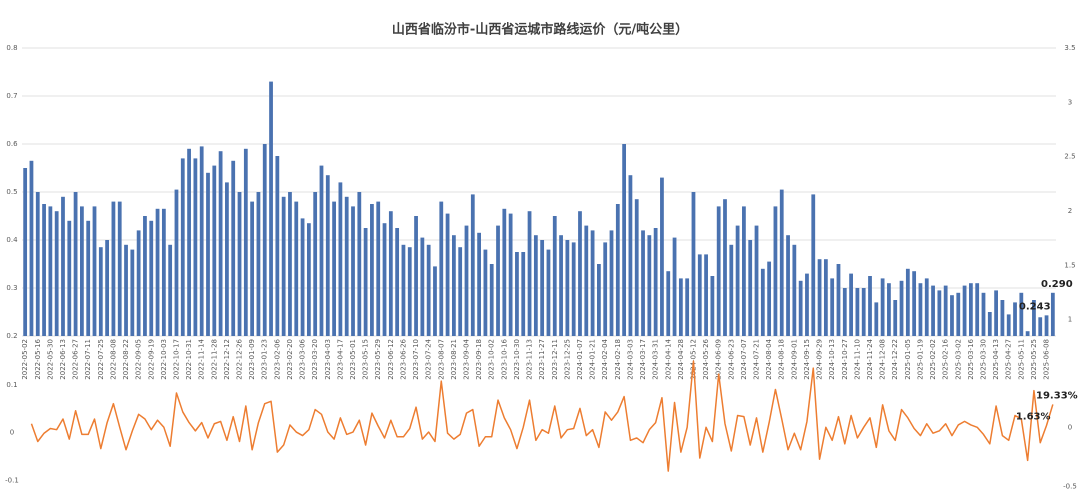 The image size is (1080, 496). Describe the element at coordinates (113, 359) in the screenshot. I see `x-tick-label: 2022-08-08` at that location.